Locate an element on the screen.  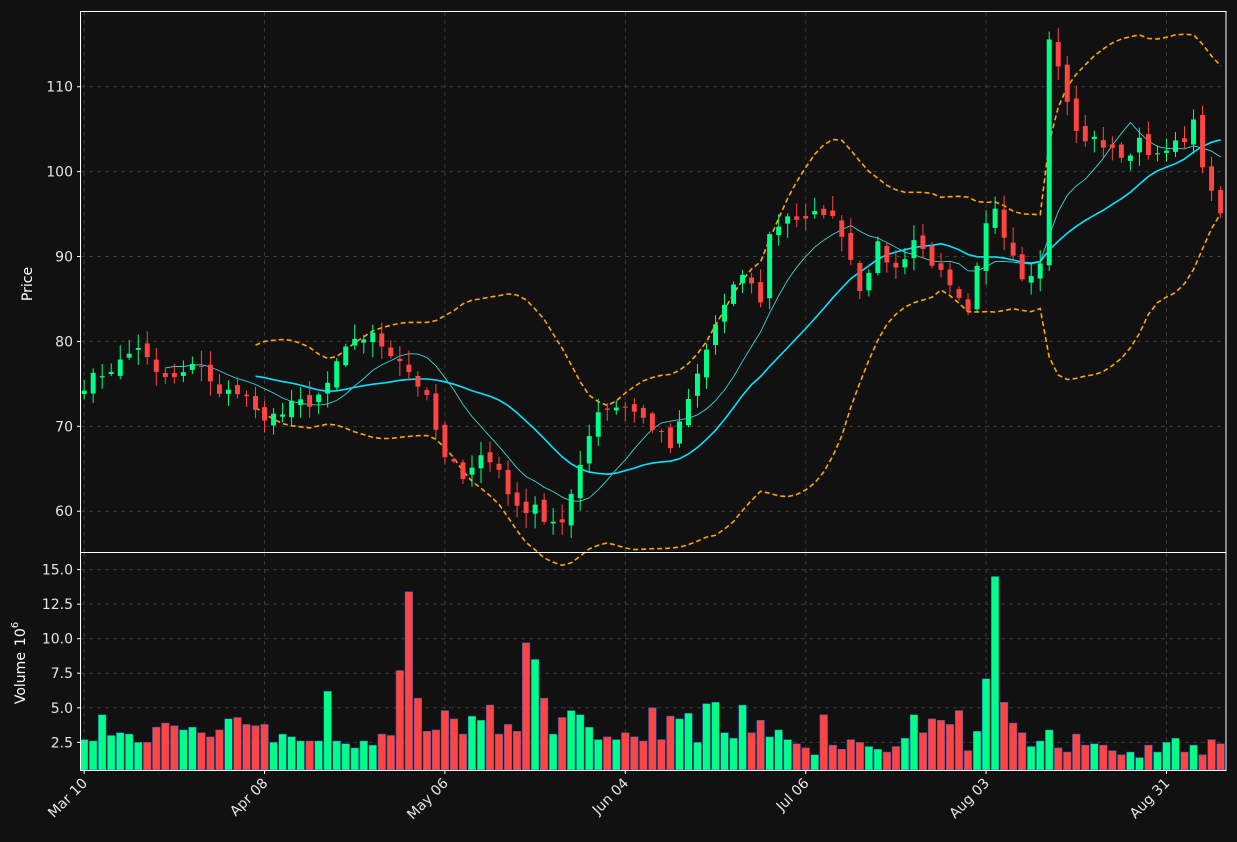
price-y-tick-label: 60 is located at coordinates (64, 512).